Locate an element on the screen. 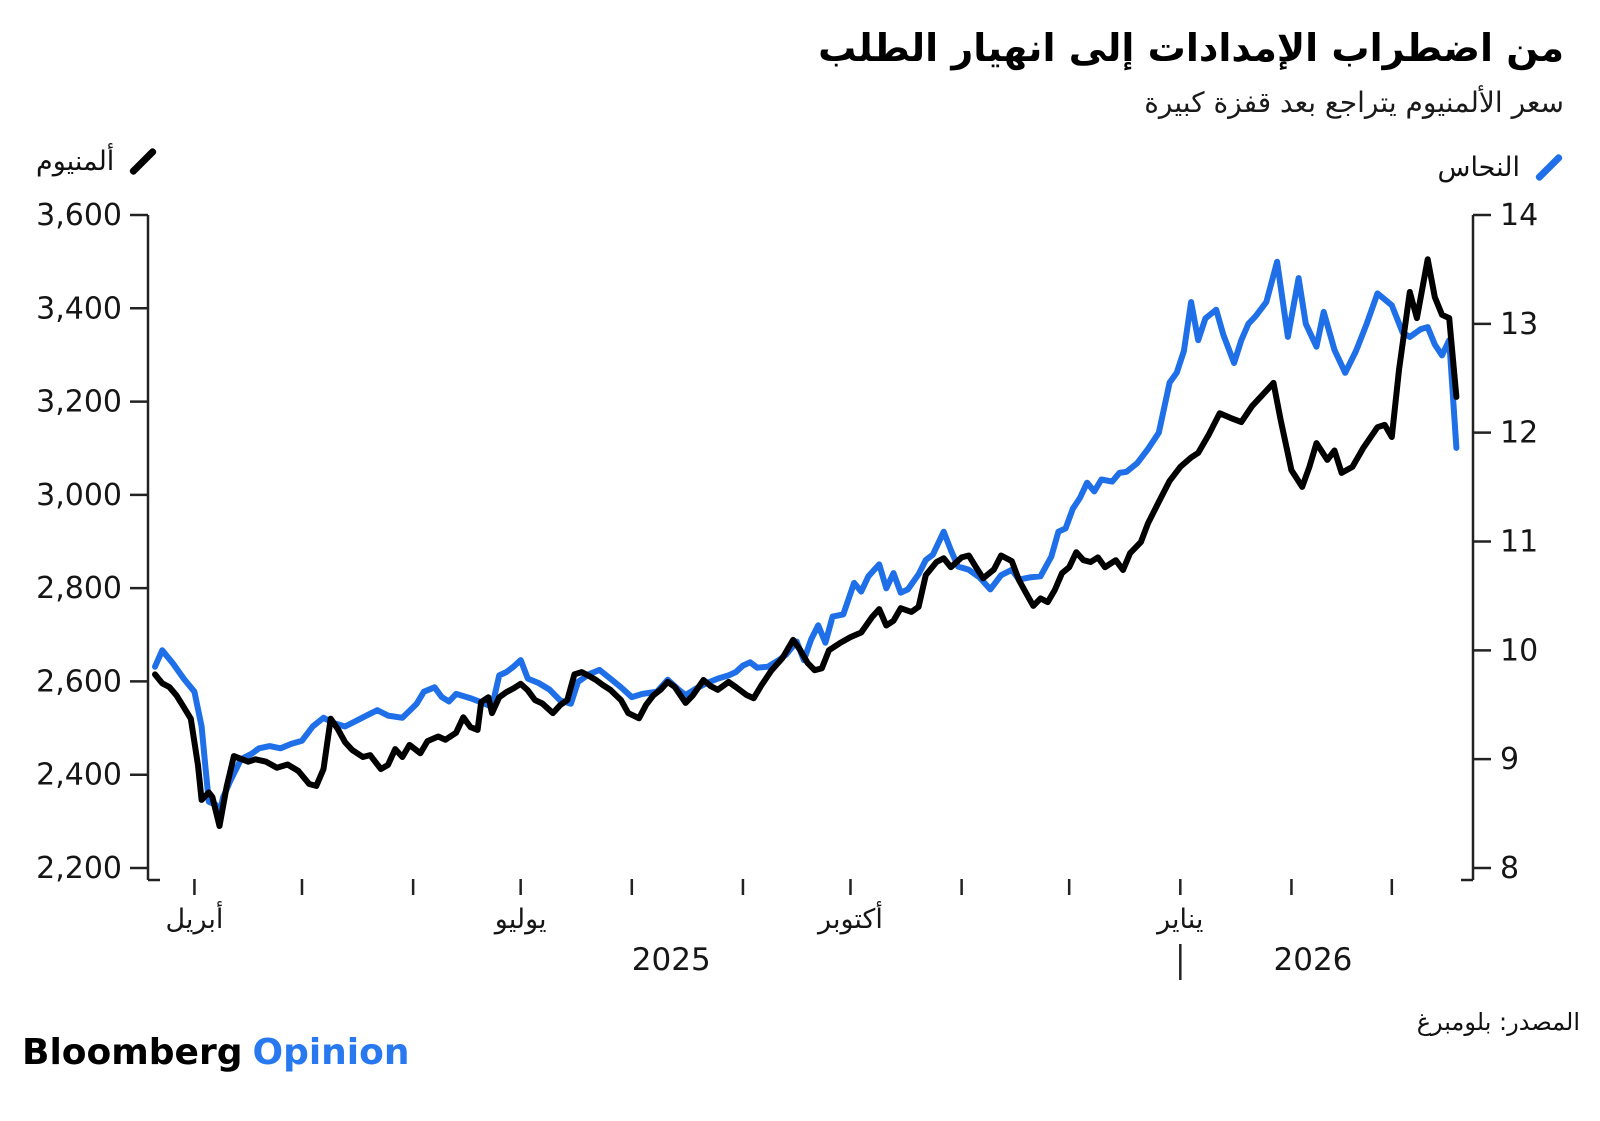 This screenshot has height=1121, width=1600. copper-line-swatch-icon is located at coordinates (1549, 167).